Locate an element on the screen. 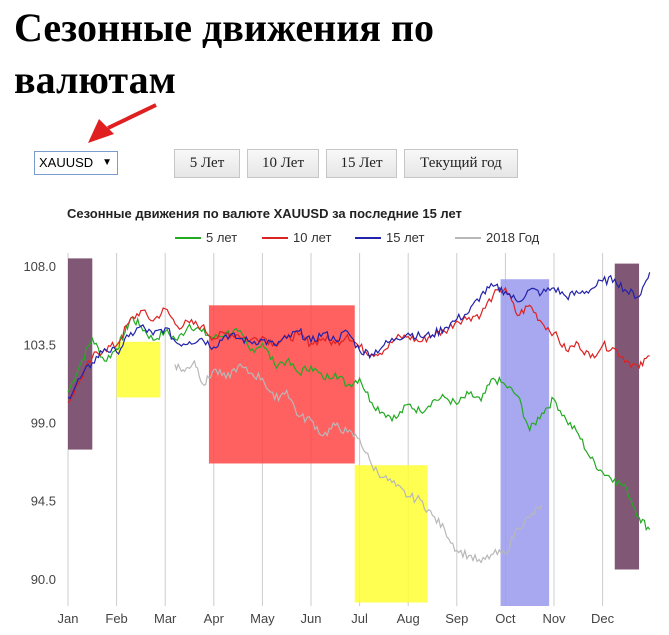 This screenshot has width=669, height=635. x-tick-label: Apr is located at coordinates (214, 618).